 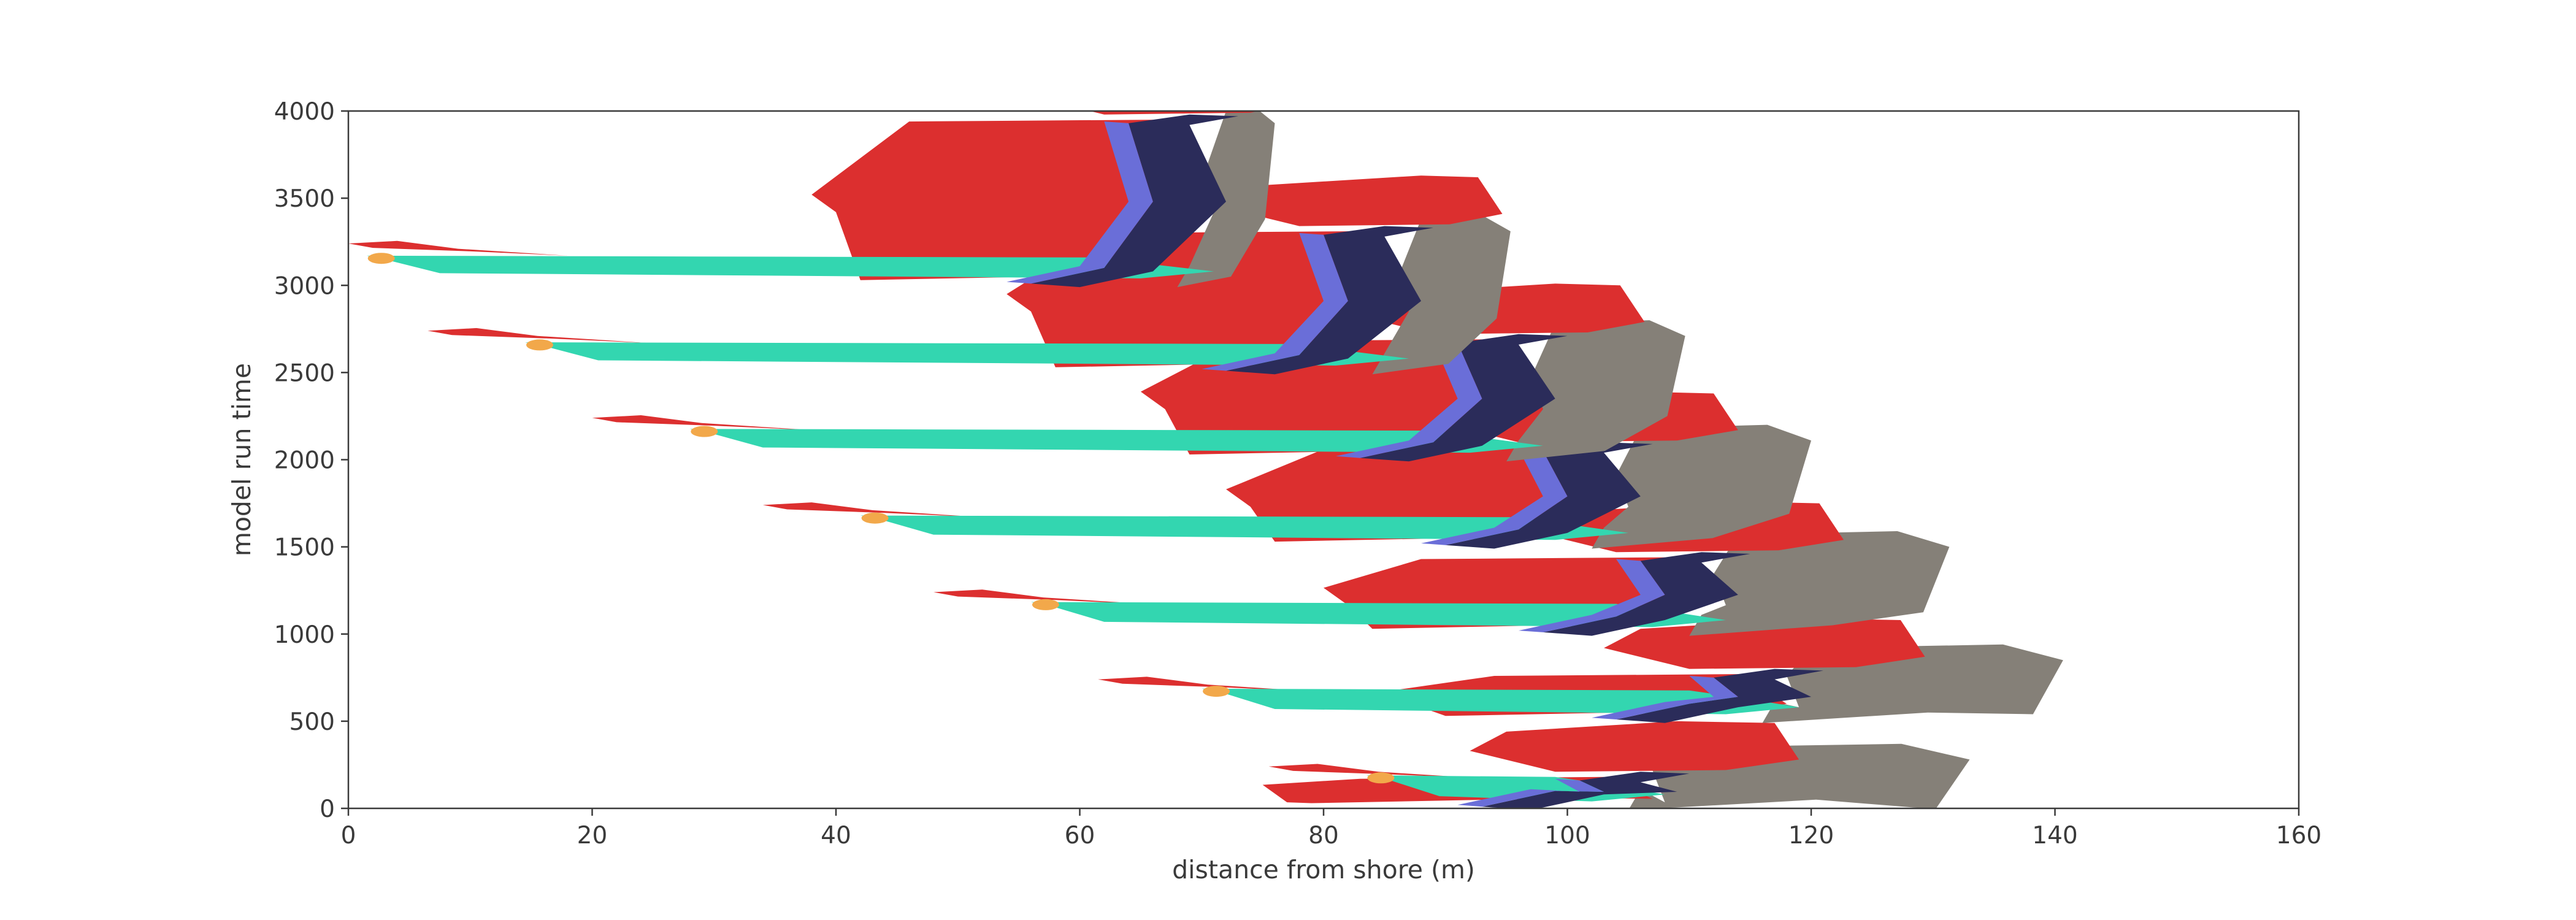 I want to click on x-tick-label: 80, so click(x=1323, y=835).